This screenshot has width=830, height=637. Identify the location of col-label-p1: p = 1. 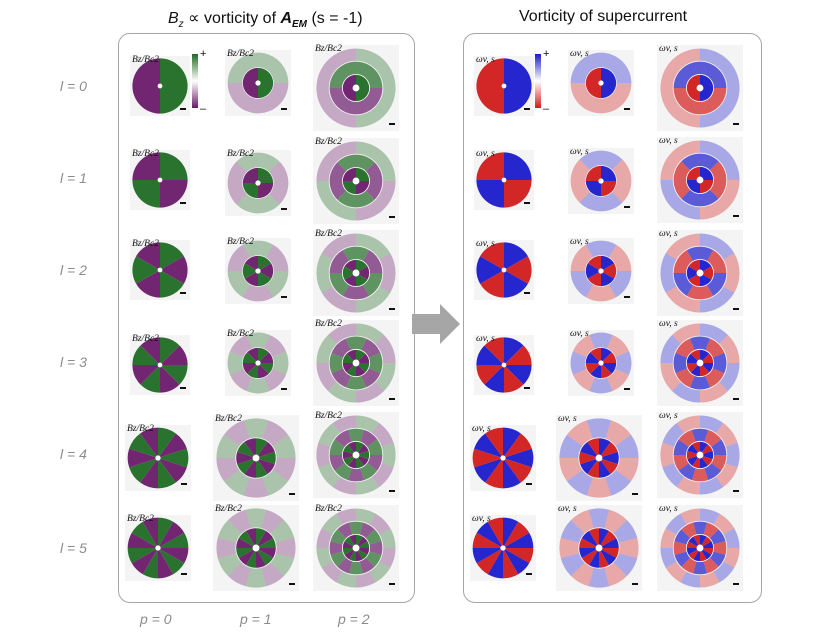
(256, 619).